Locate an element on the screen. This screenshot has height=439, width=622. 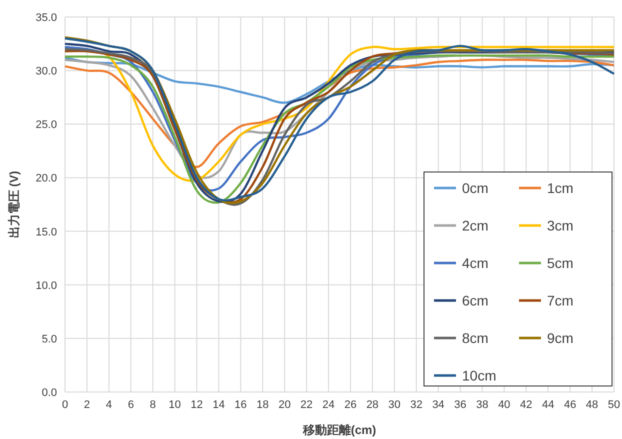
y-tick-label: 5.0 is located at coordinates (49, 339).